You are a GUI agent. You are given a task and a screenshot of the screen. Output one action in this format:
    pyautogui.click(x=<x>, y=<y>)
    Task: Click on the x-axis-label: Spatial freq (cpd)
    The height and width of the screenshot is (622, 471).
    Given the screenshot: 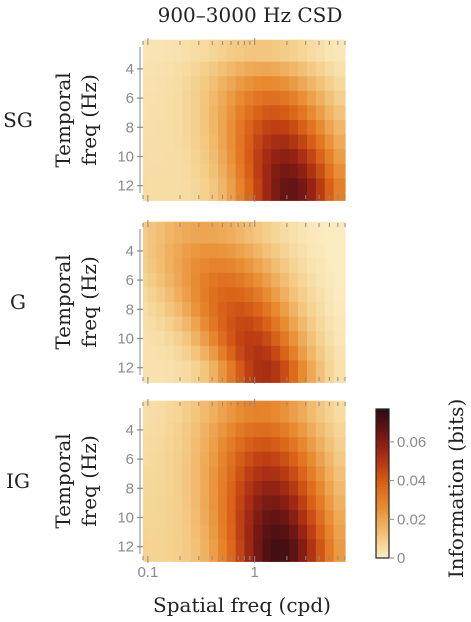 What is the action you would take?
    pyautogui.click(x=242, y=605)
    